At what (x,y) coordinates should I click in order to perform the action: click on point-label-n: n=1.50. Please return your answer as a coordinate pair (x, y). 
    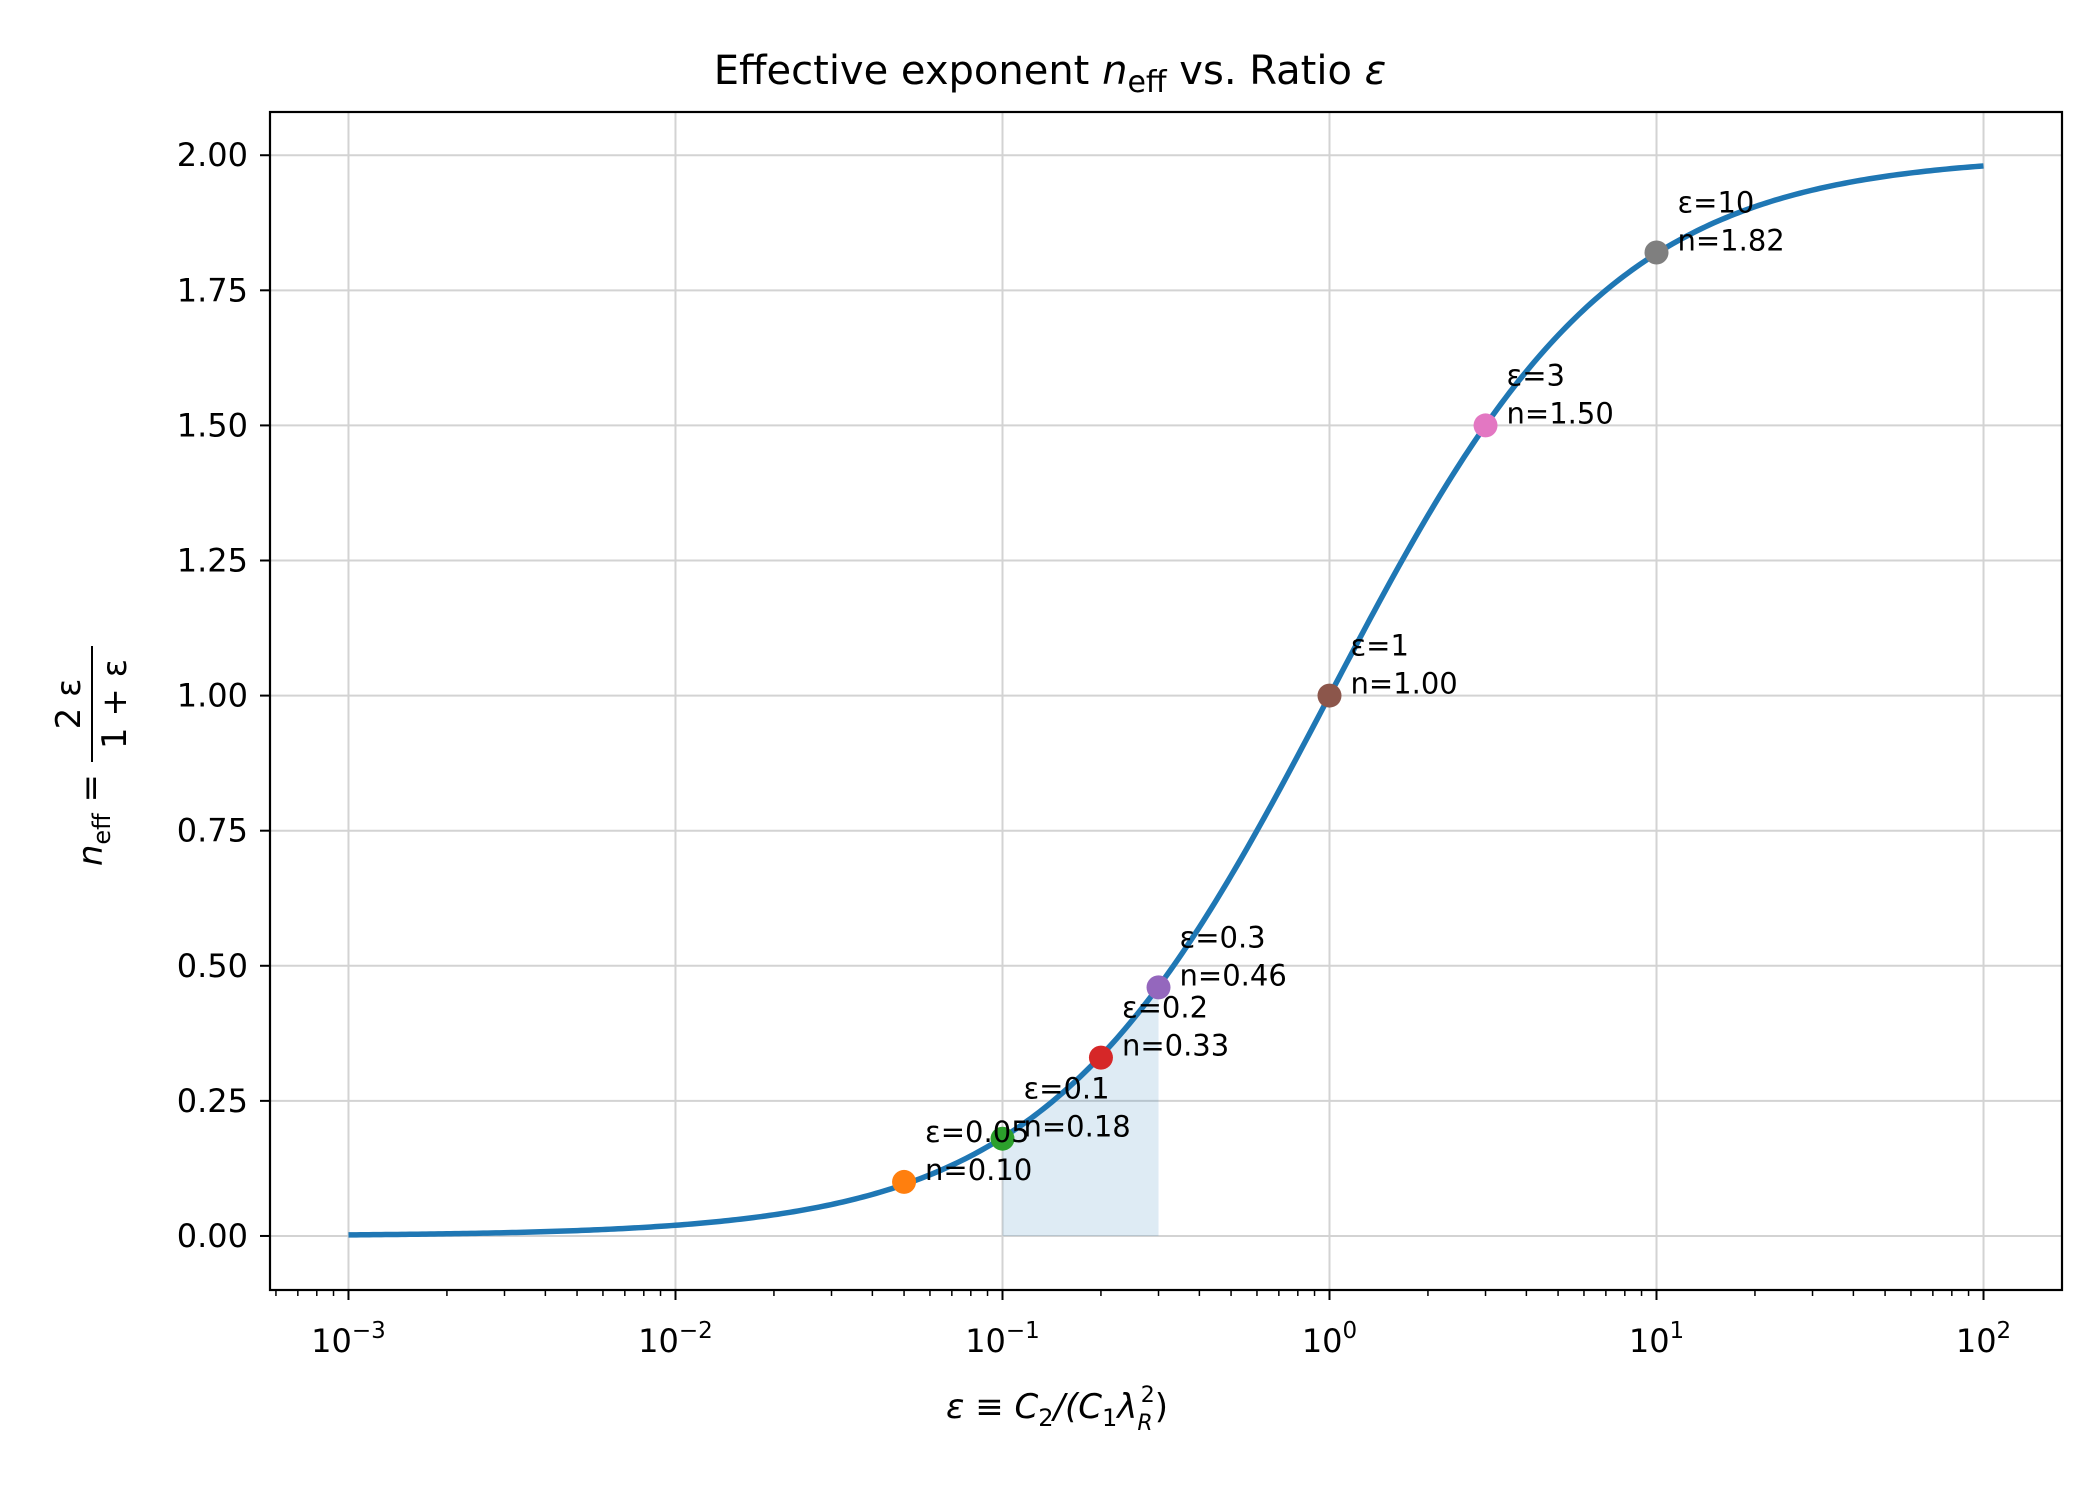
    Looking at the image, I should click on (1560, 413).